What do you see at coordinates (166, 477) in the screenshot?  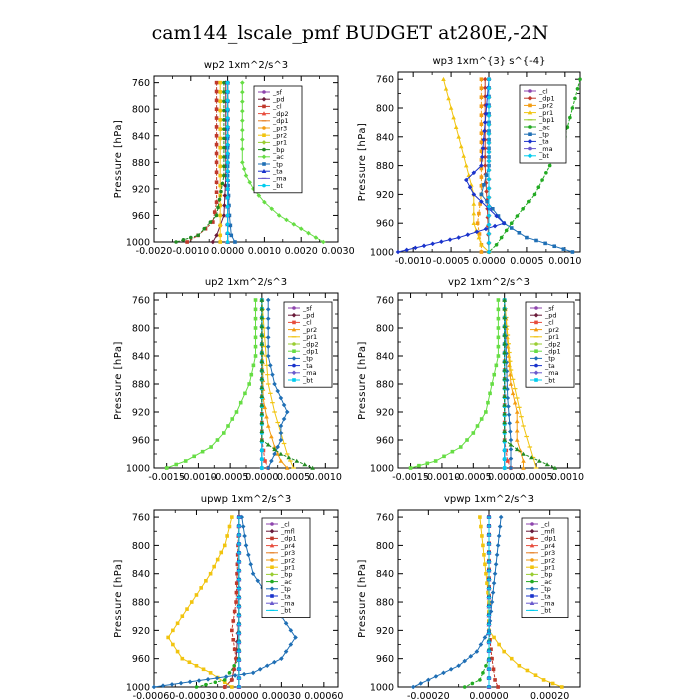 I see `x-tick-label: -0.0015` at bounding box center [166, 477].